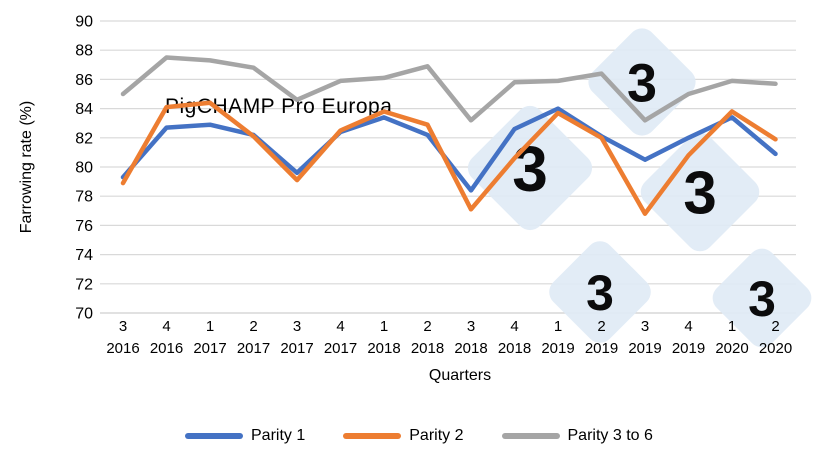 The image size is (820, 462). Describe the element at coordinates (436, 435) in the screenshot. I see `legend-label-parity-2: Parity 2` at that location.